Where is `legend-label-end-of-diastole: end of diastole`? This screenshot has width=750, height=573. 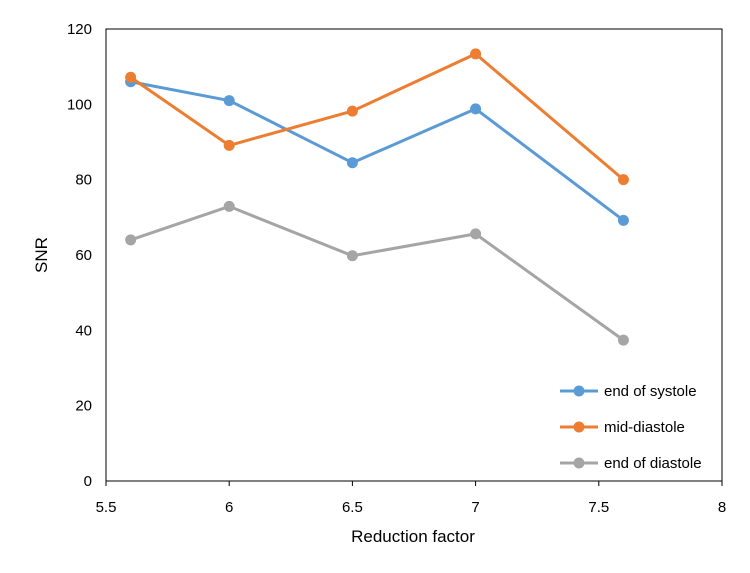 legend-label-end-of-diastole: end of diastole is located at coordinates (653, 463).